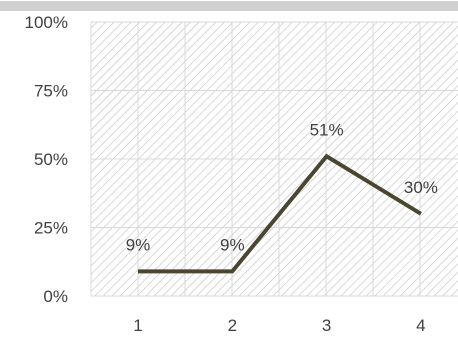 The image size is (458, 337). What do you see at coordinates (55, 296) in the screenshot?
I see `y-tick-label: 0%` at bounding box center [55, 296].